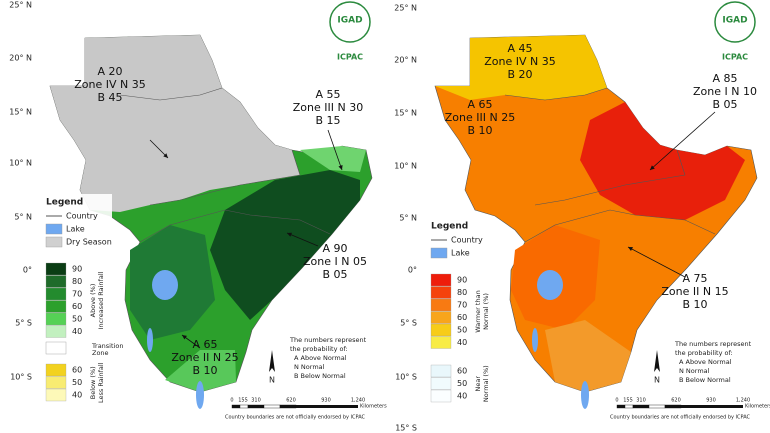  Describe the element at coordinates (519, 74) in the screenshot. I see `zone-label: B 20` at that location.